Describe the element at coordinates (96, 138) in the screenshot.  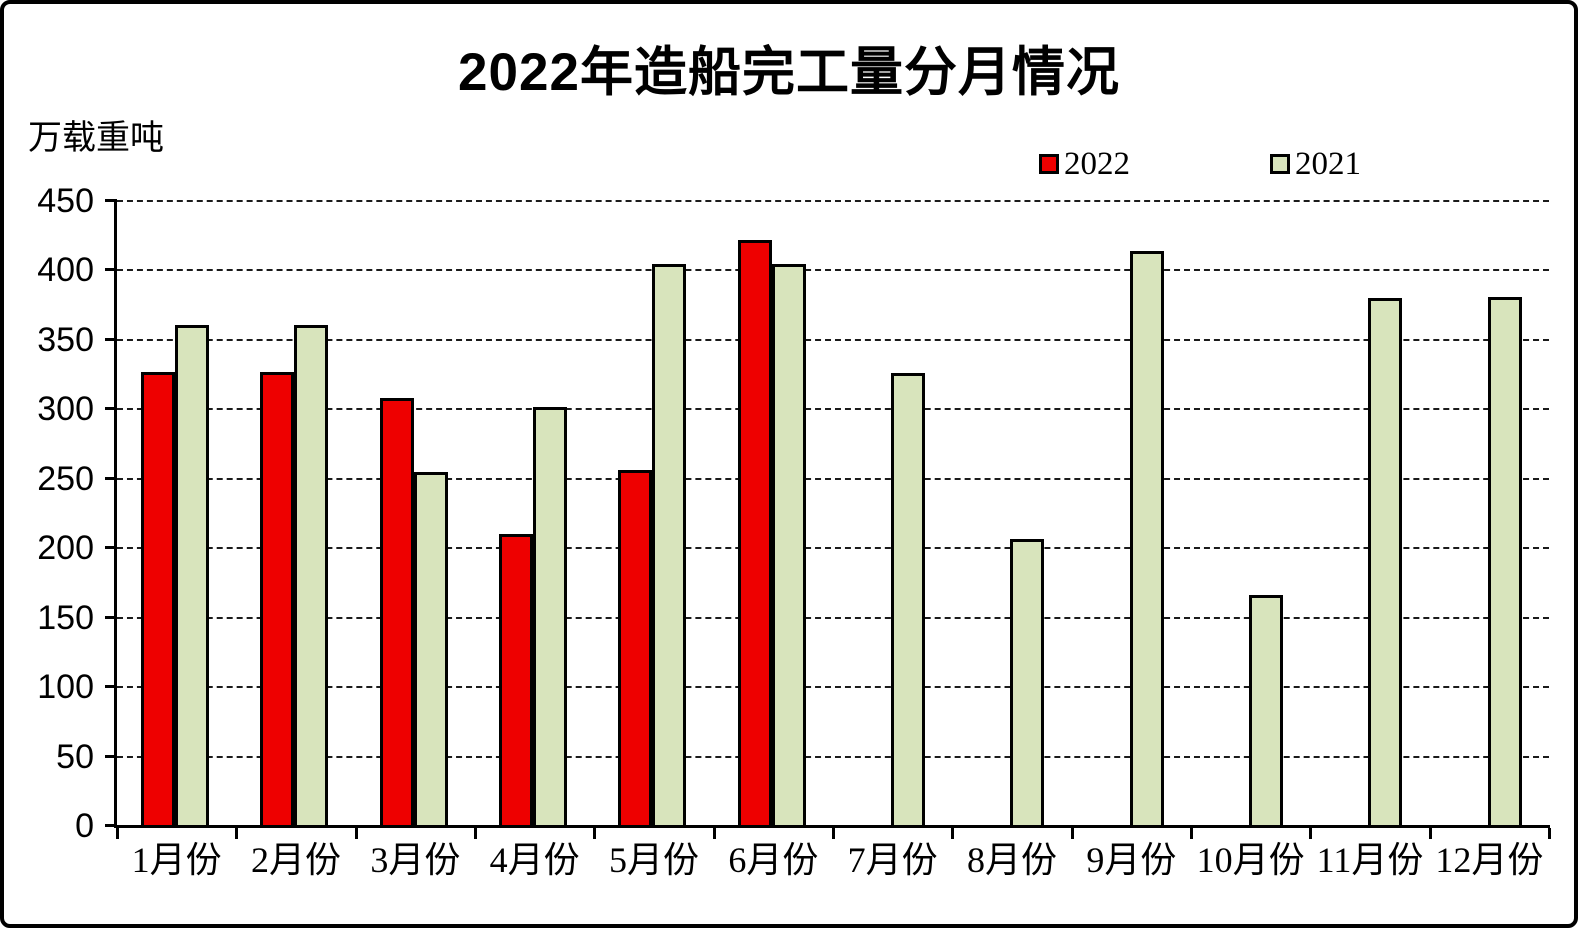
I see `y-axis-unit-label: 万载重吨` at that location.